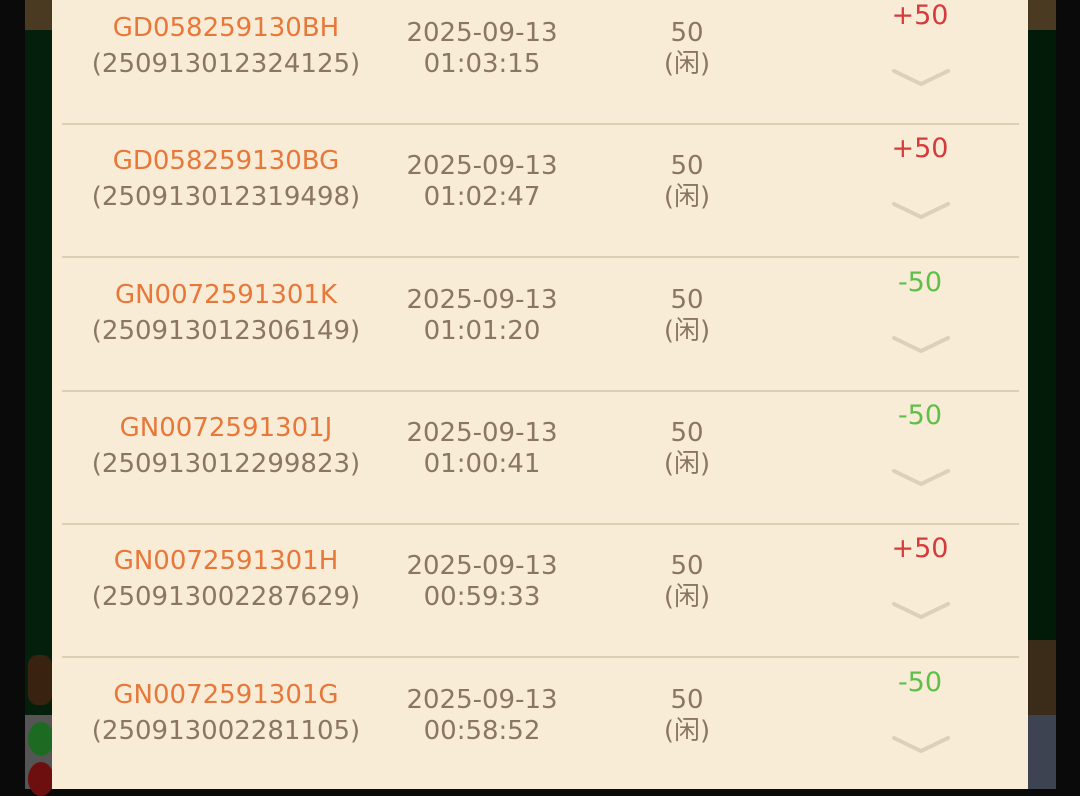 The image size is (1080, 796). I want to click on order-id: GN0072591301K, so click(226, 294).